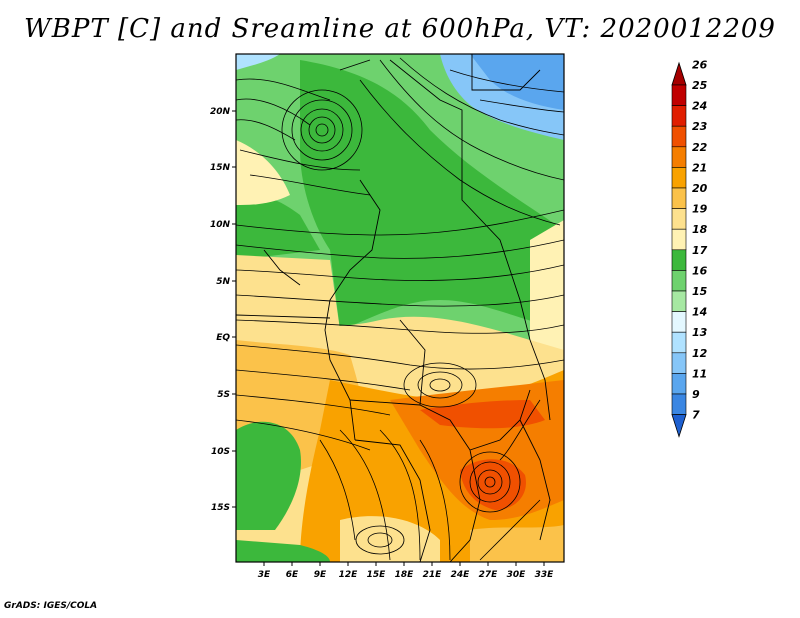 Image resolution: width=800 pixels, height=618 pixels. Describe the element at coordinates (223, 395) in the screenshot. I see `lat-label-5s: 5S` at that location.